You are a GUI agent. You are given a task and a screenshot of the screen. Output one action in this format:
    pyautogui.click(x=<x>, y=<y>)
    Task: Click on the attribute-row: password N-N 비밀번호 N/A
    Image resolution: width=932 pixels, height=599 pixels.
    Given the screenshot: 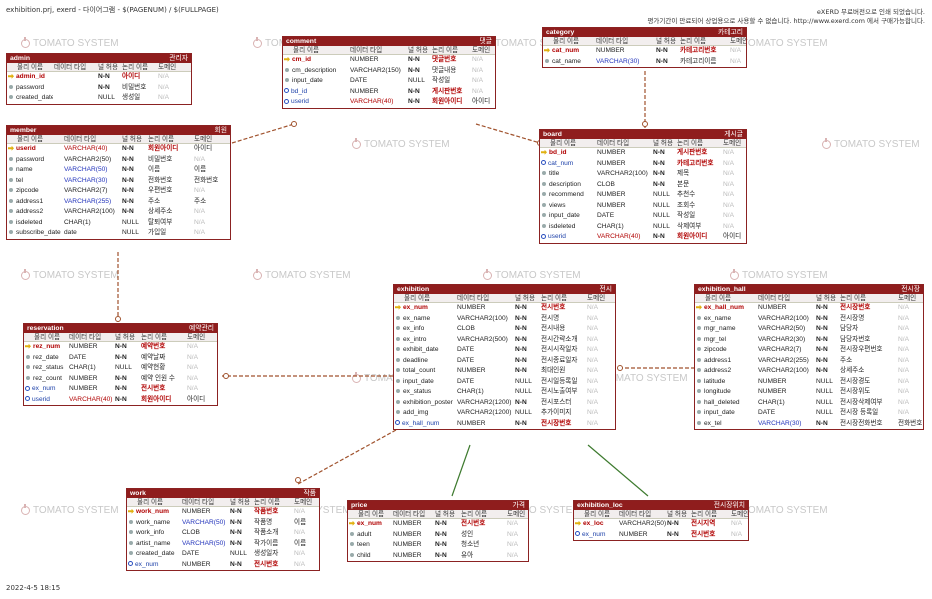 What is the action you would take?
    pyautogui.click(x=99, y=88)
    